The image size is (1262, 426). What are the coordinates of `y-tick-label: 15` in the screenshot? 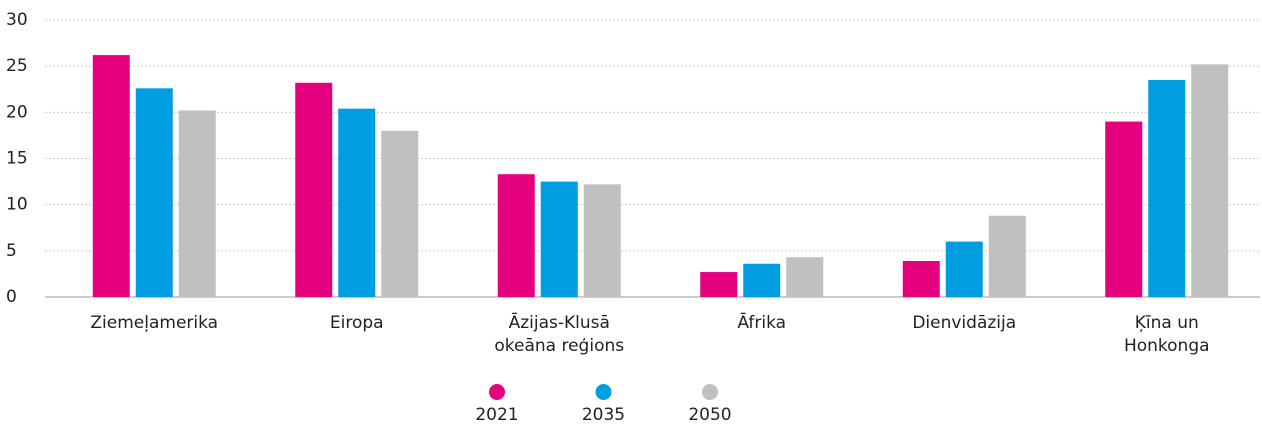 It's located at (17, 159).